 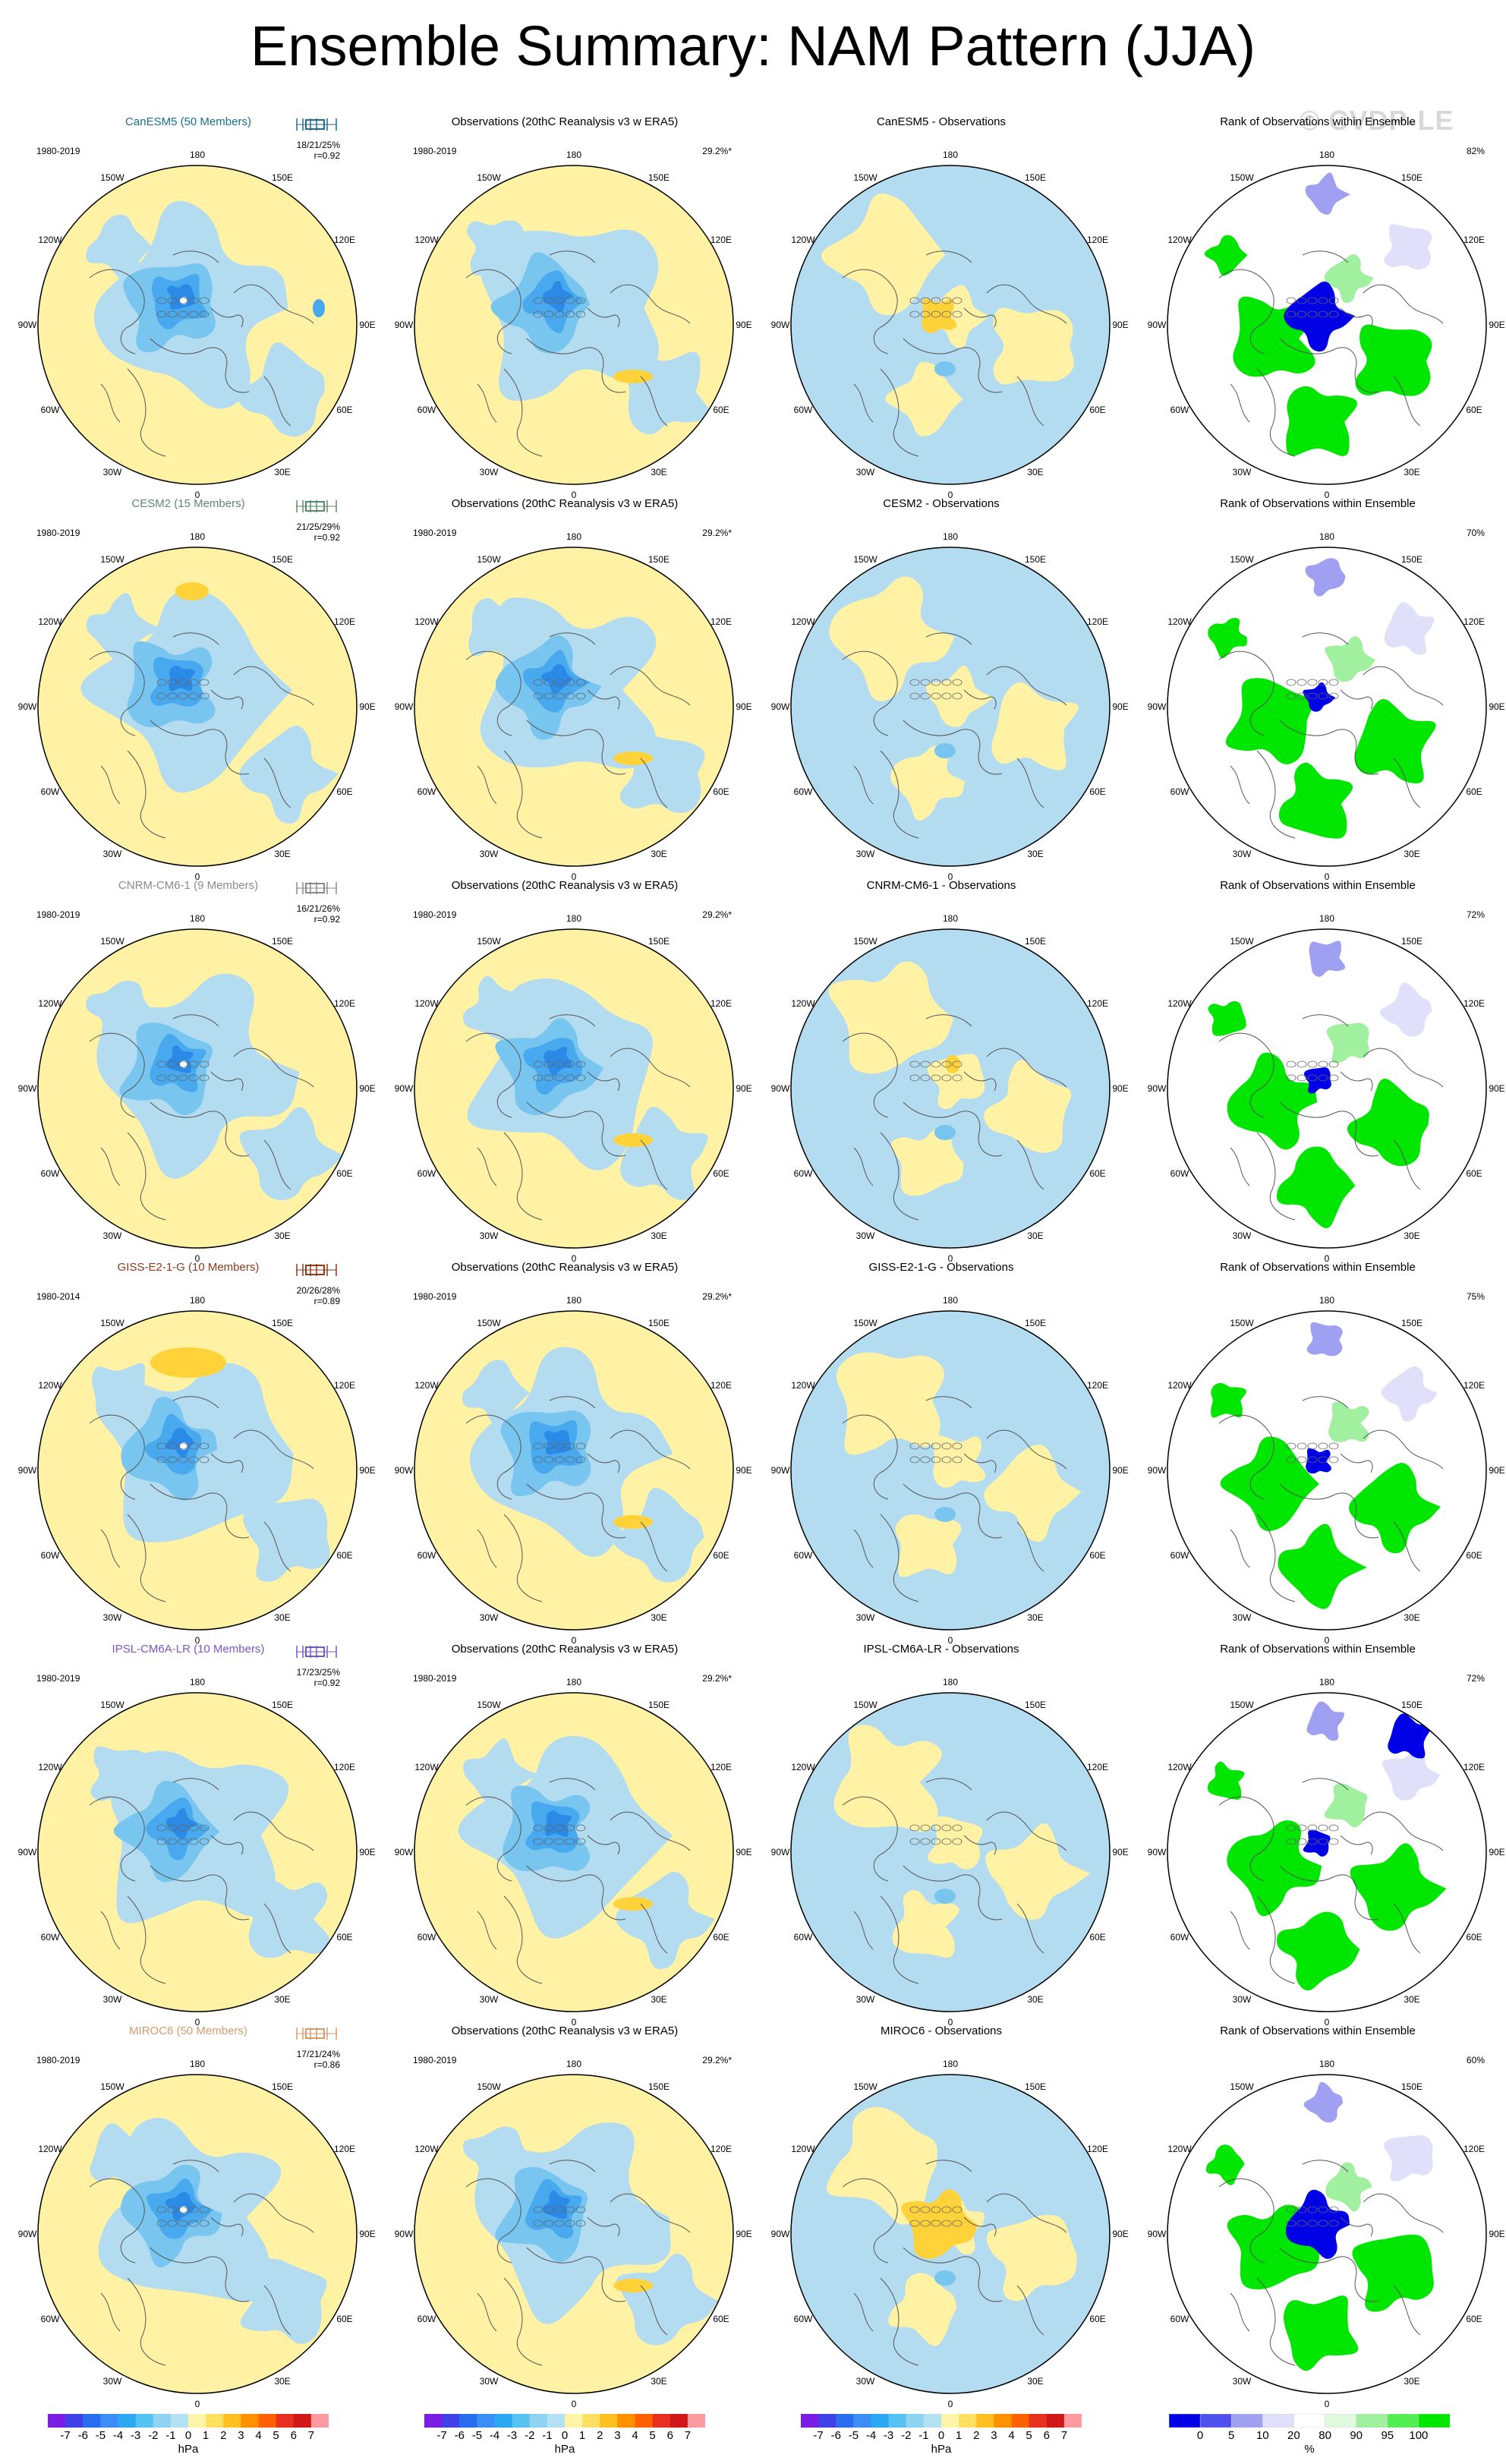 I want to click on model-map, so click(x=197, y=2234).